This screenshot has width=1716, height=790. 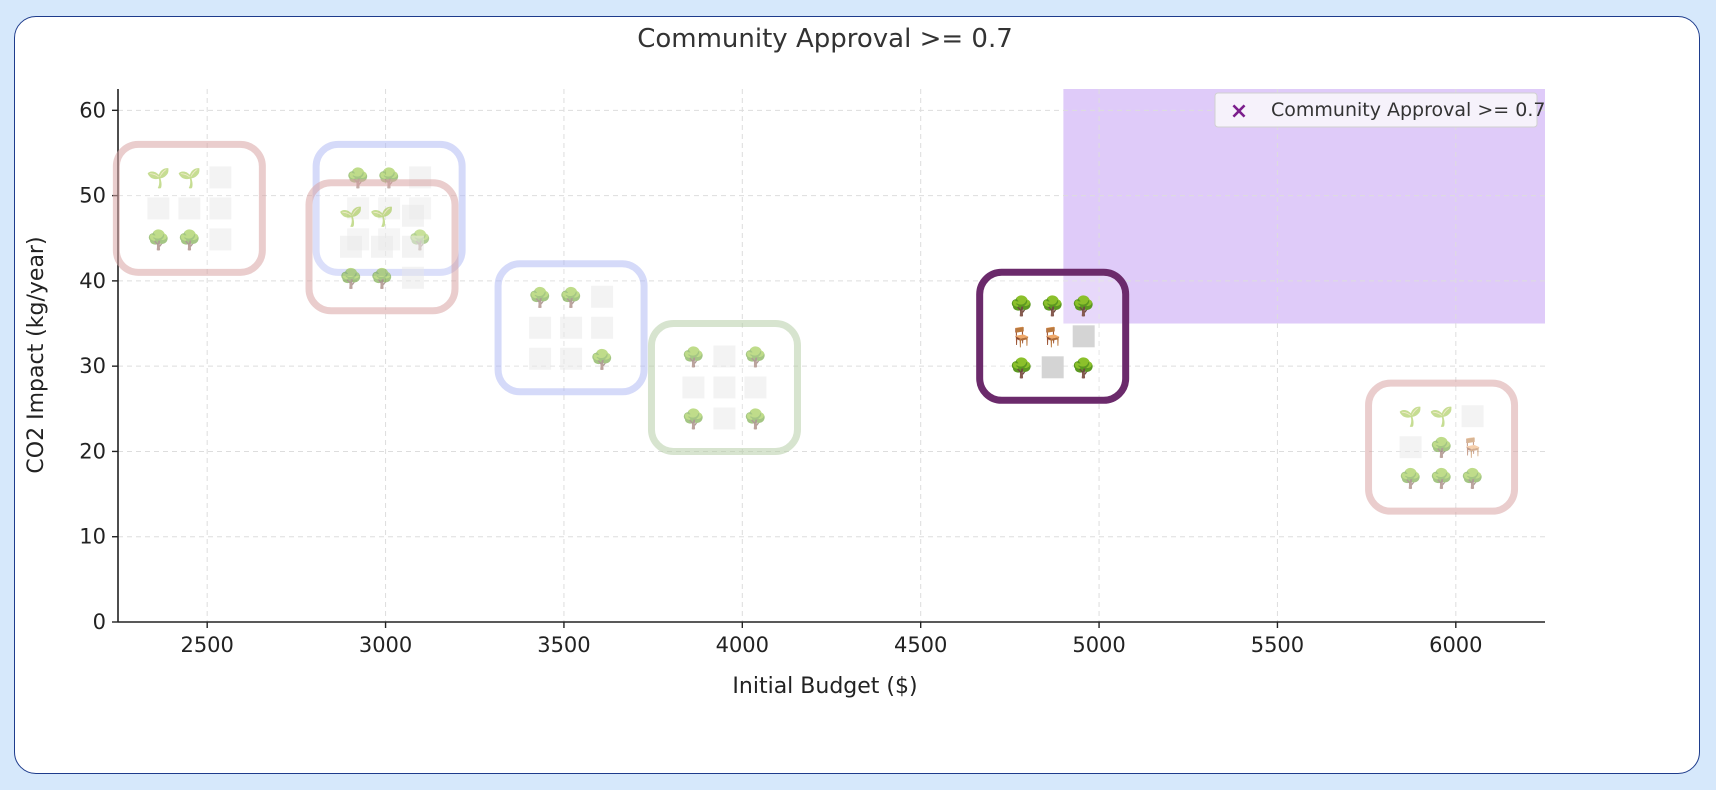 What do you see at coordinates (92, 110) in the screenshot?
I see `y-tick-label: 60` at bounding box center [92, 110].